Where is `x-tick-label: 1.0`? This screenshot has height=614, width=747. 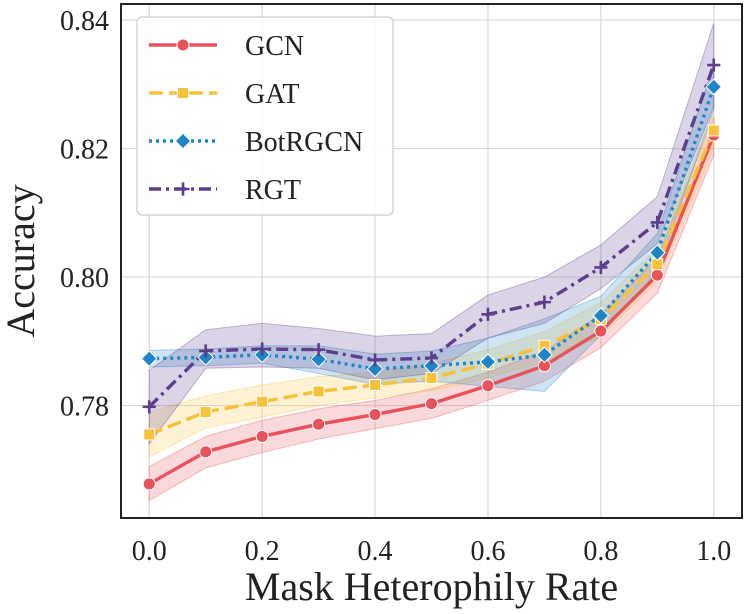 x-tick-label: 1.0 is located at coordinates (713, 551).